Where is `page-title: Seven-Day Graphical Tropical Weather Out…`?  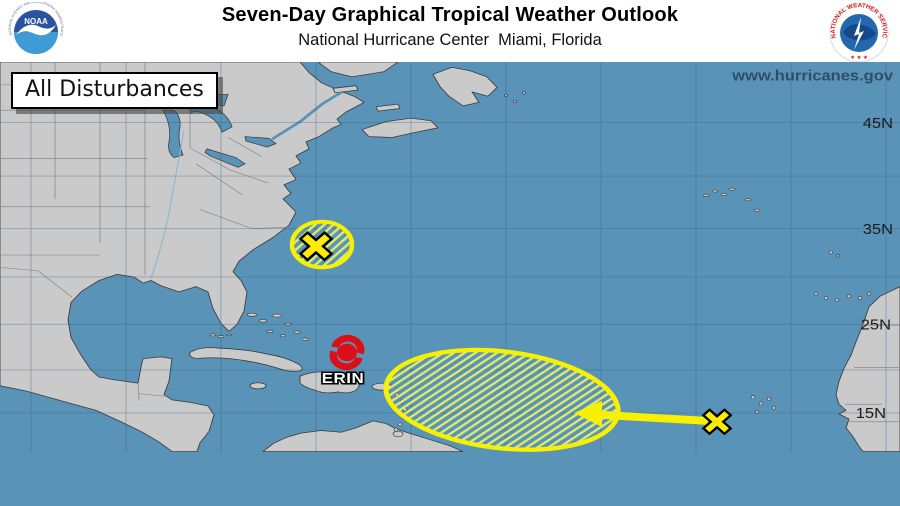
page-title: Seven-Day Graphical Tropical Weather Out… is located at coordinates (450, 15).